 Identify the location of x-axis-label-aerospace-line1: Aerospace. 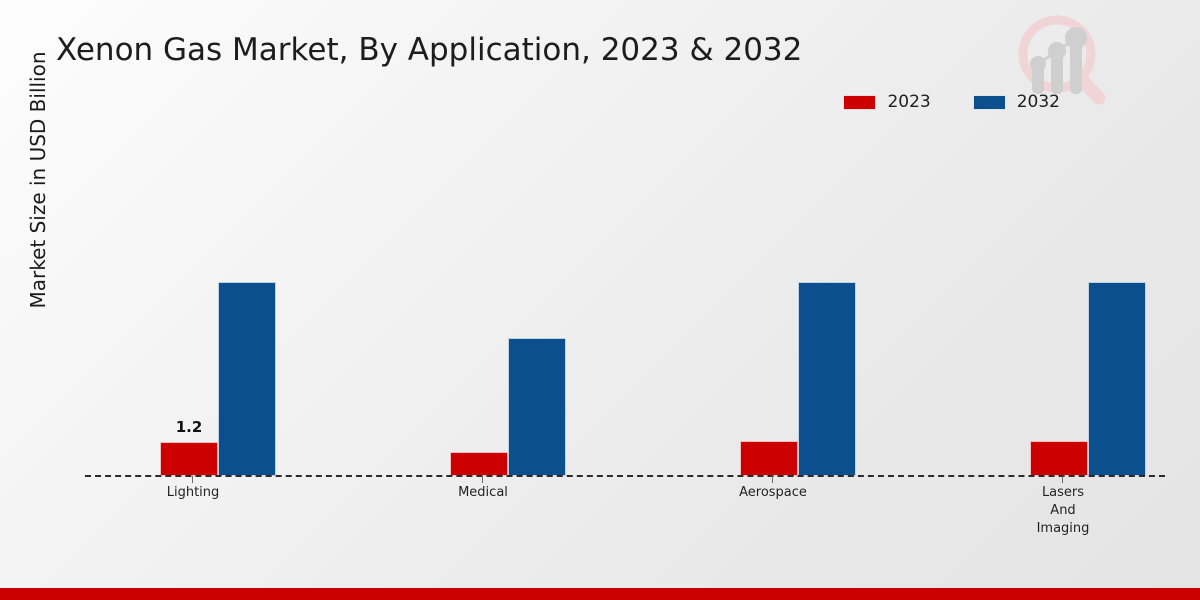
(773, 492).